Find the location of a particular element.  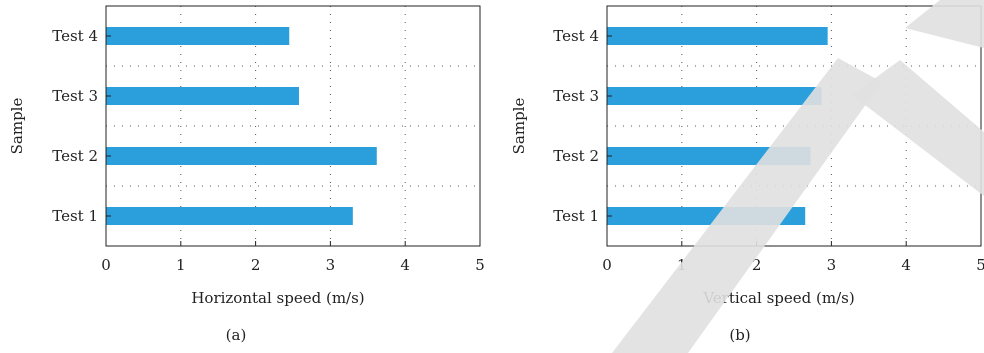

xtick-label: 1 is located at coordinates (181, 265).